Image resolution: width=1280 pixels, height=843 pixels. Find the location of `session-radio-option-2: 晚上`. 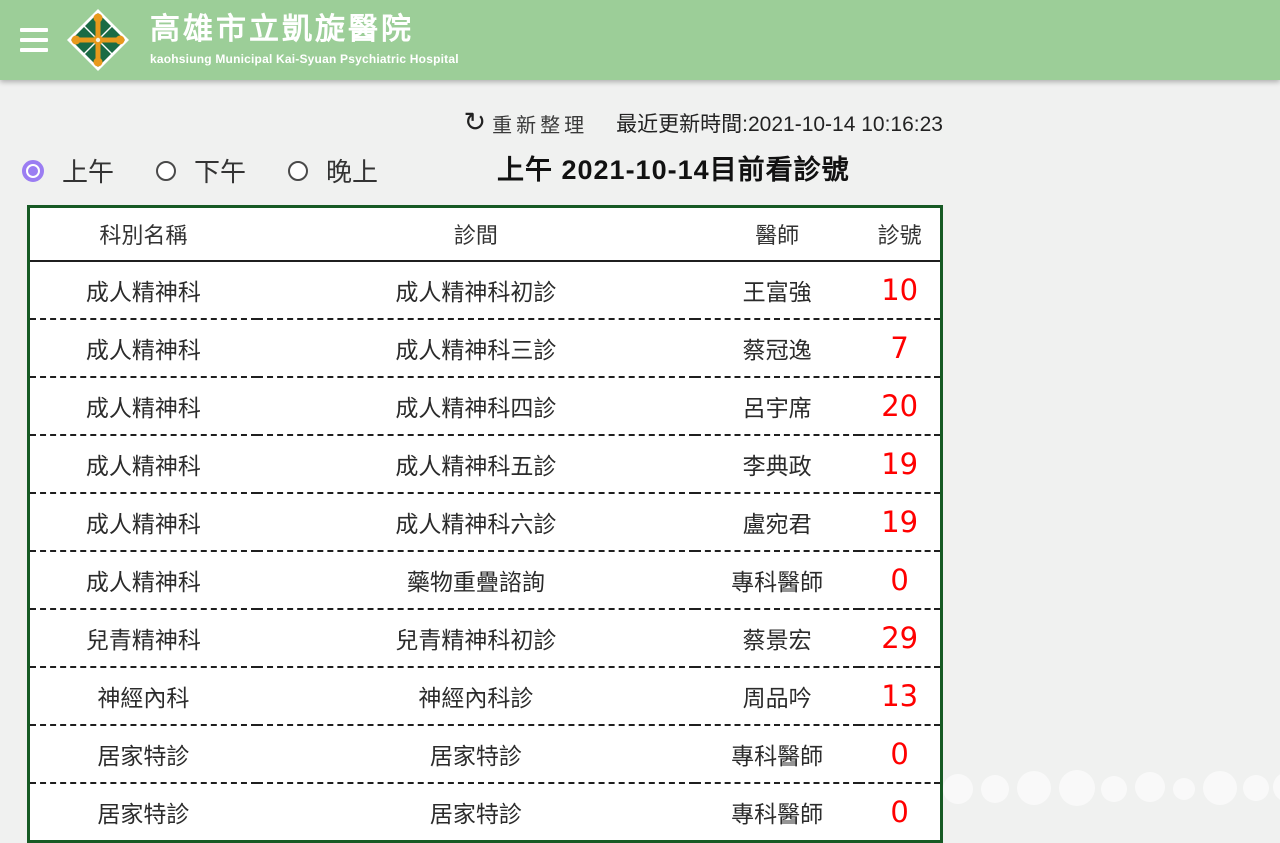

session-radio-option-2: 晚上 is located at coordinates (333, 170).